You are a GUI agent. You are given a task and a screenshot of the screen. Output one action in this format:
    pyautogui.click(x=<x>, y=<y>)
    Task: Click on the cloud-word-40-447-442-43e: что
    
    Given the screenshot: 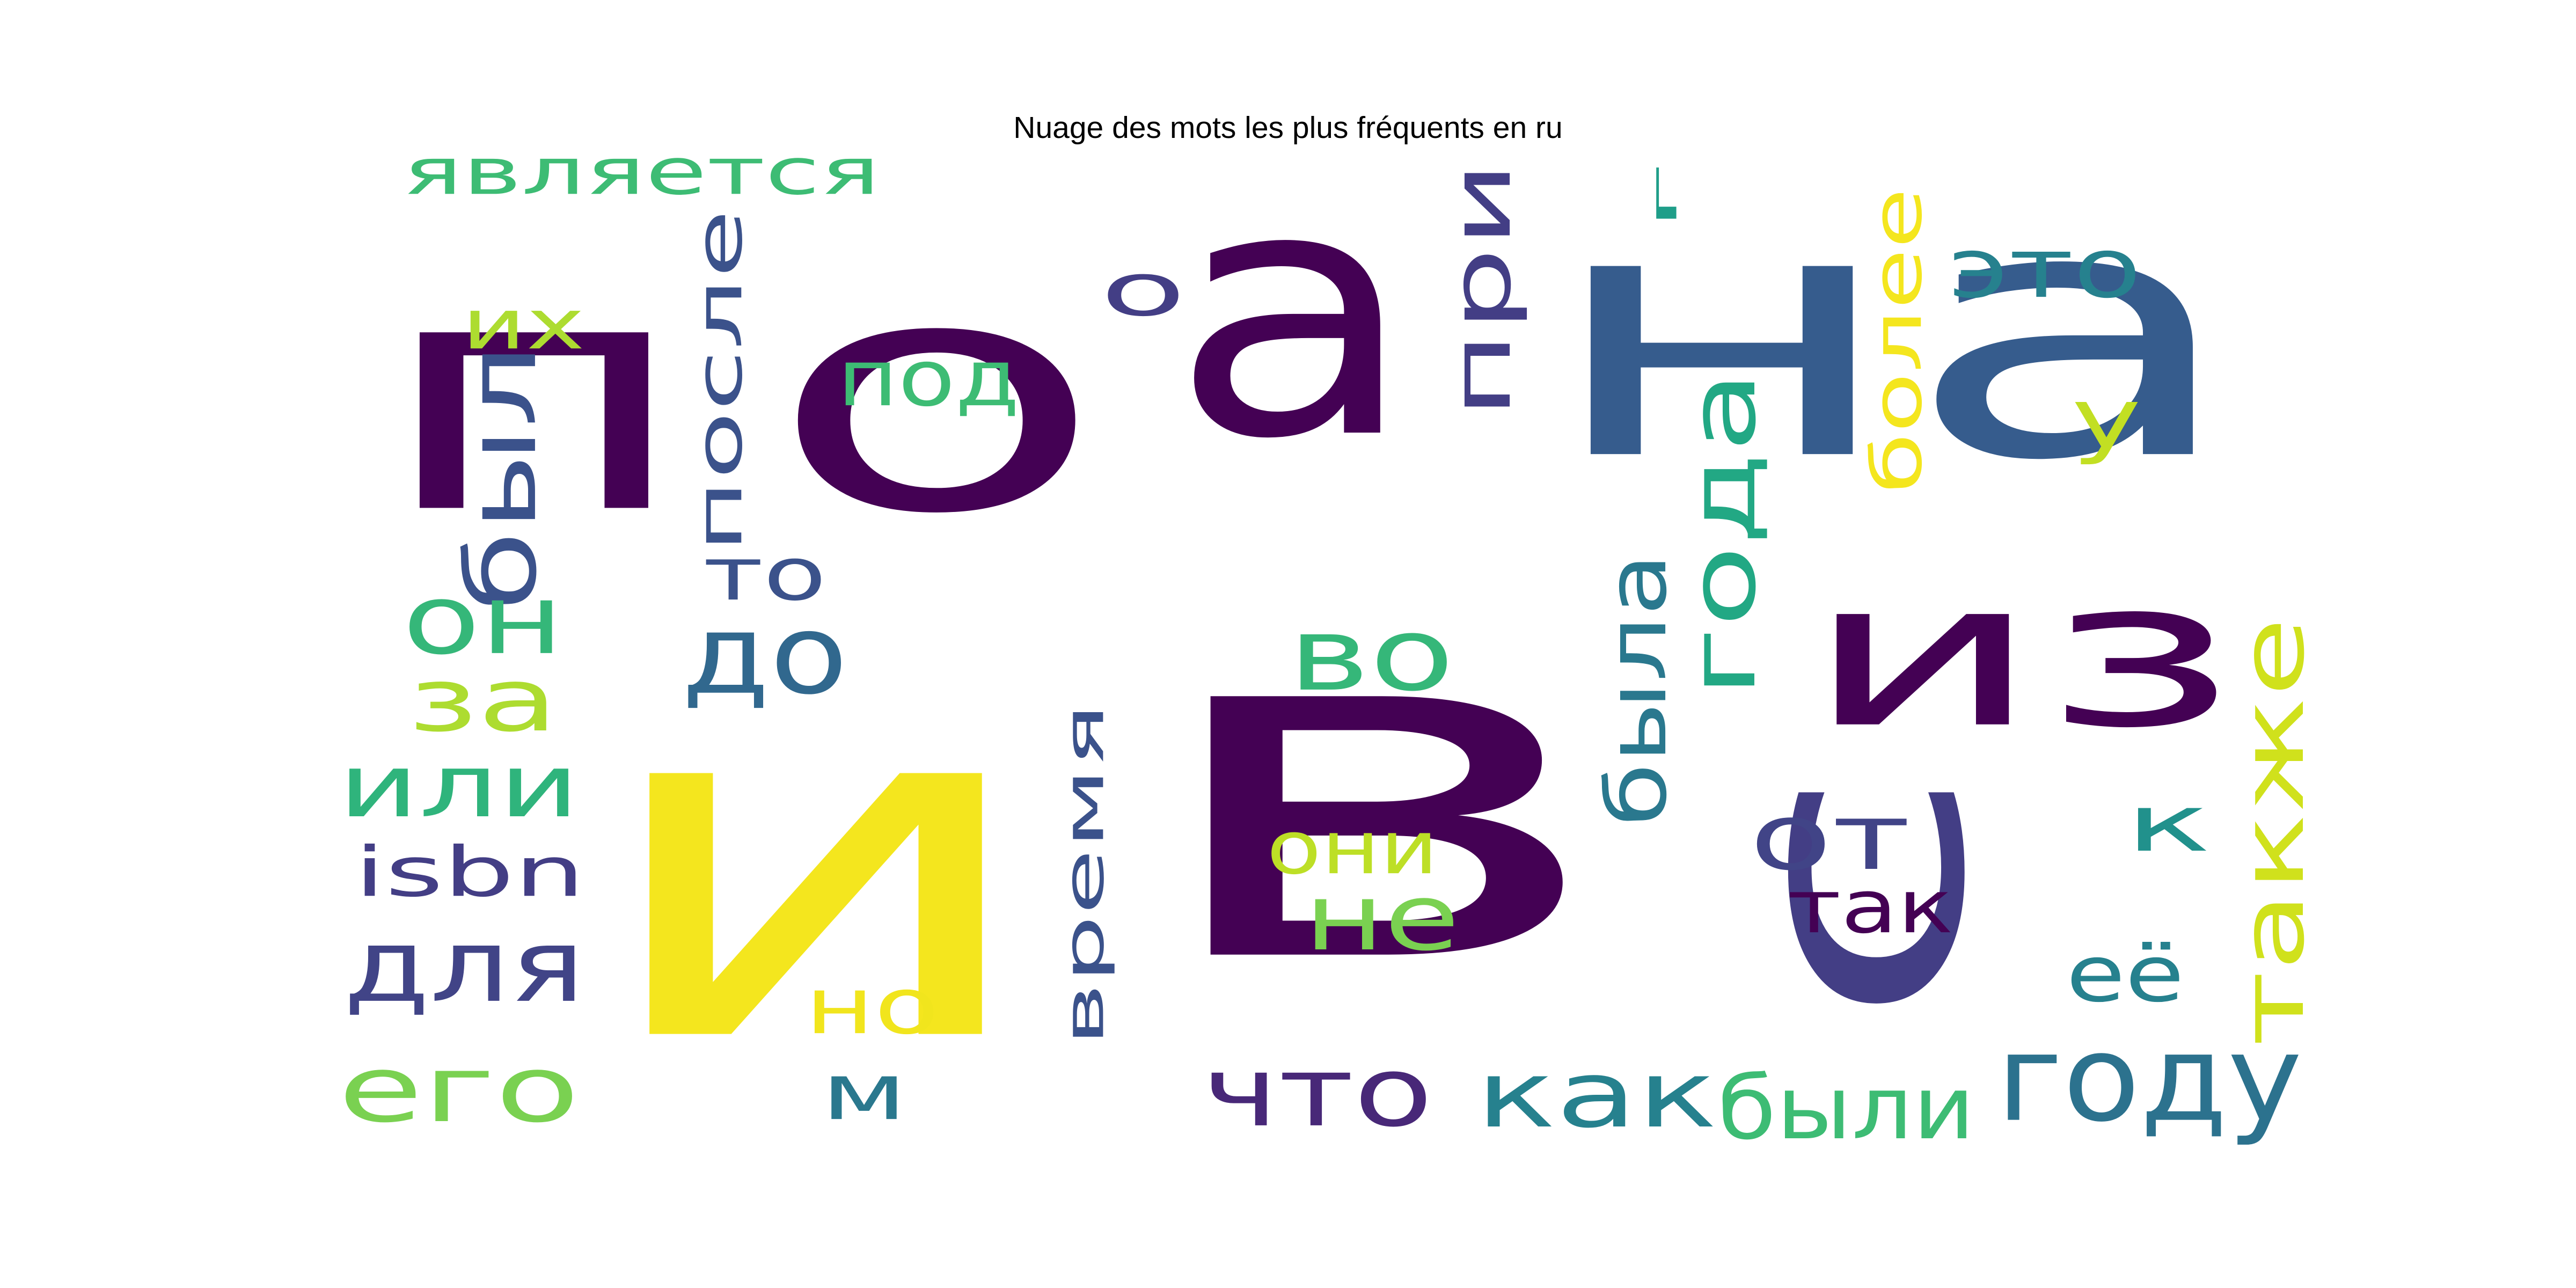 What is the action you would take?
    pyautogui.click(x=1317, y=1092)
    